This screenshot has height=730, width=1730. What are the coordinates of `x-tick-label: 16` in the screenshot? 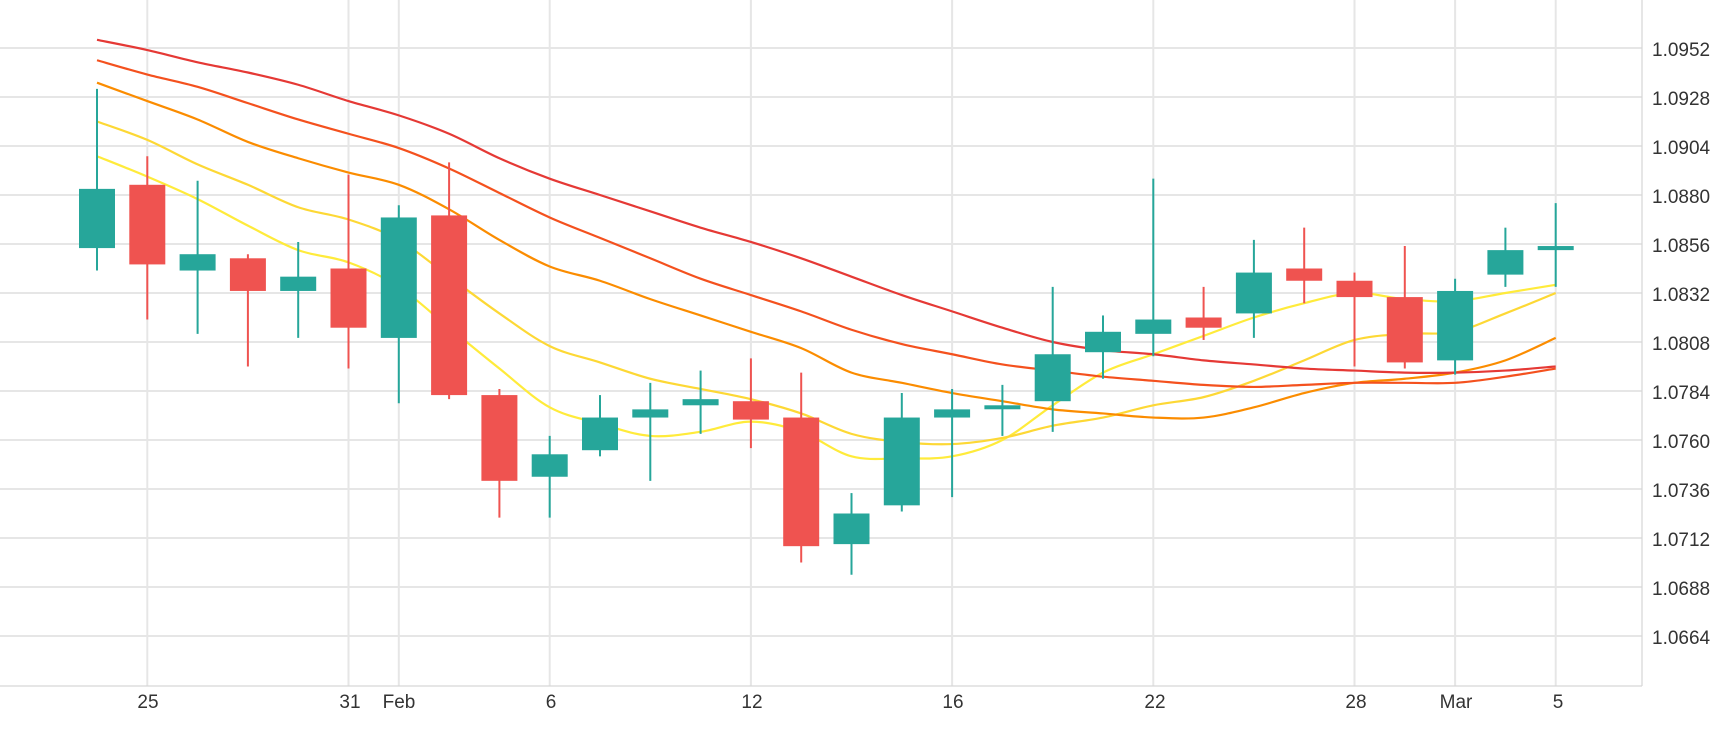 It's located at (952, 702).